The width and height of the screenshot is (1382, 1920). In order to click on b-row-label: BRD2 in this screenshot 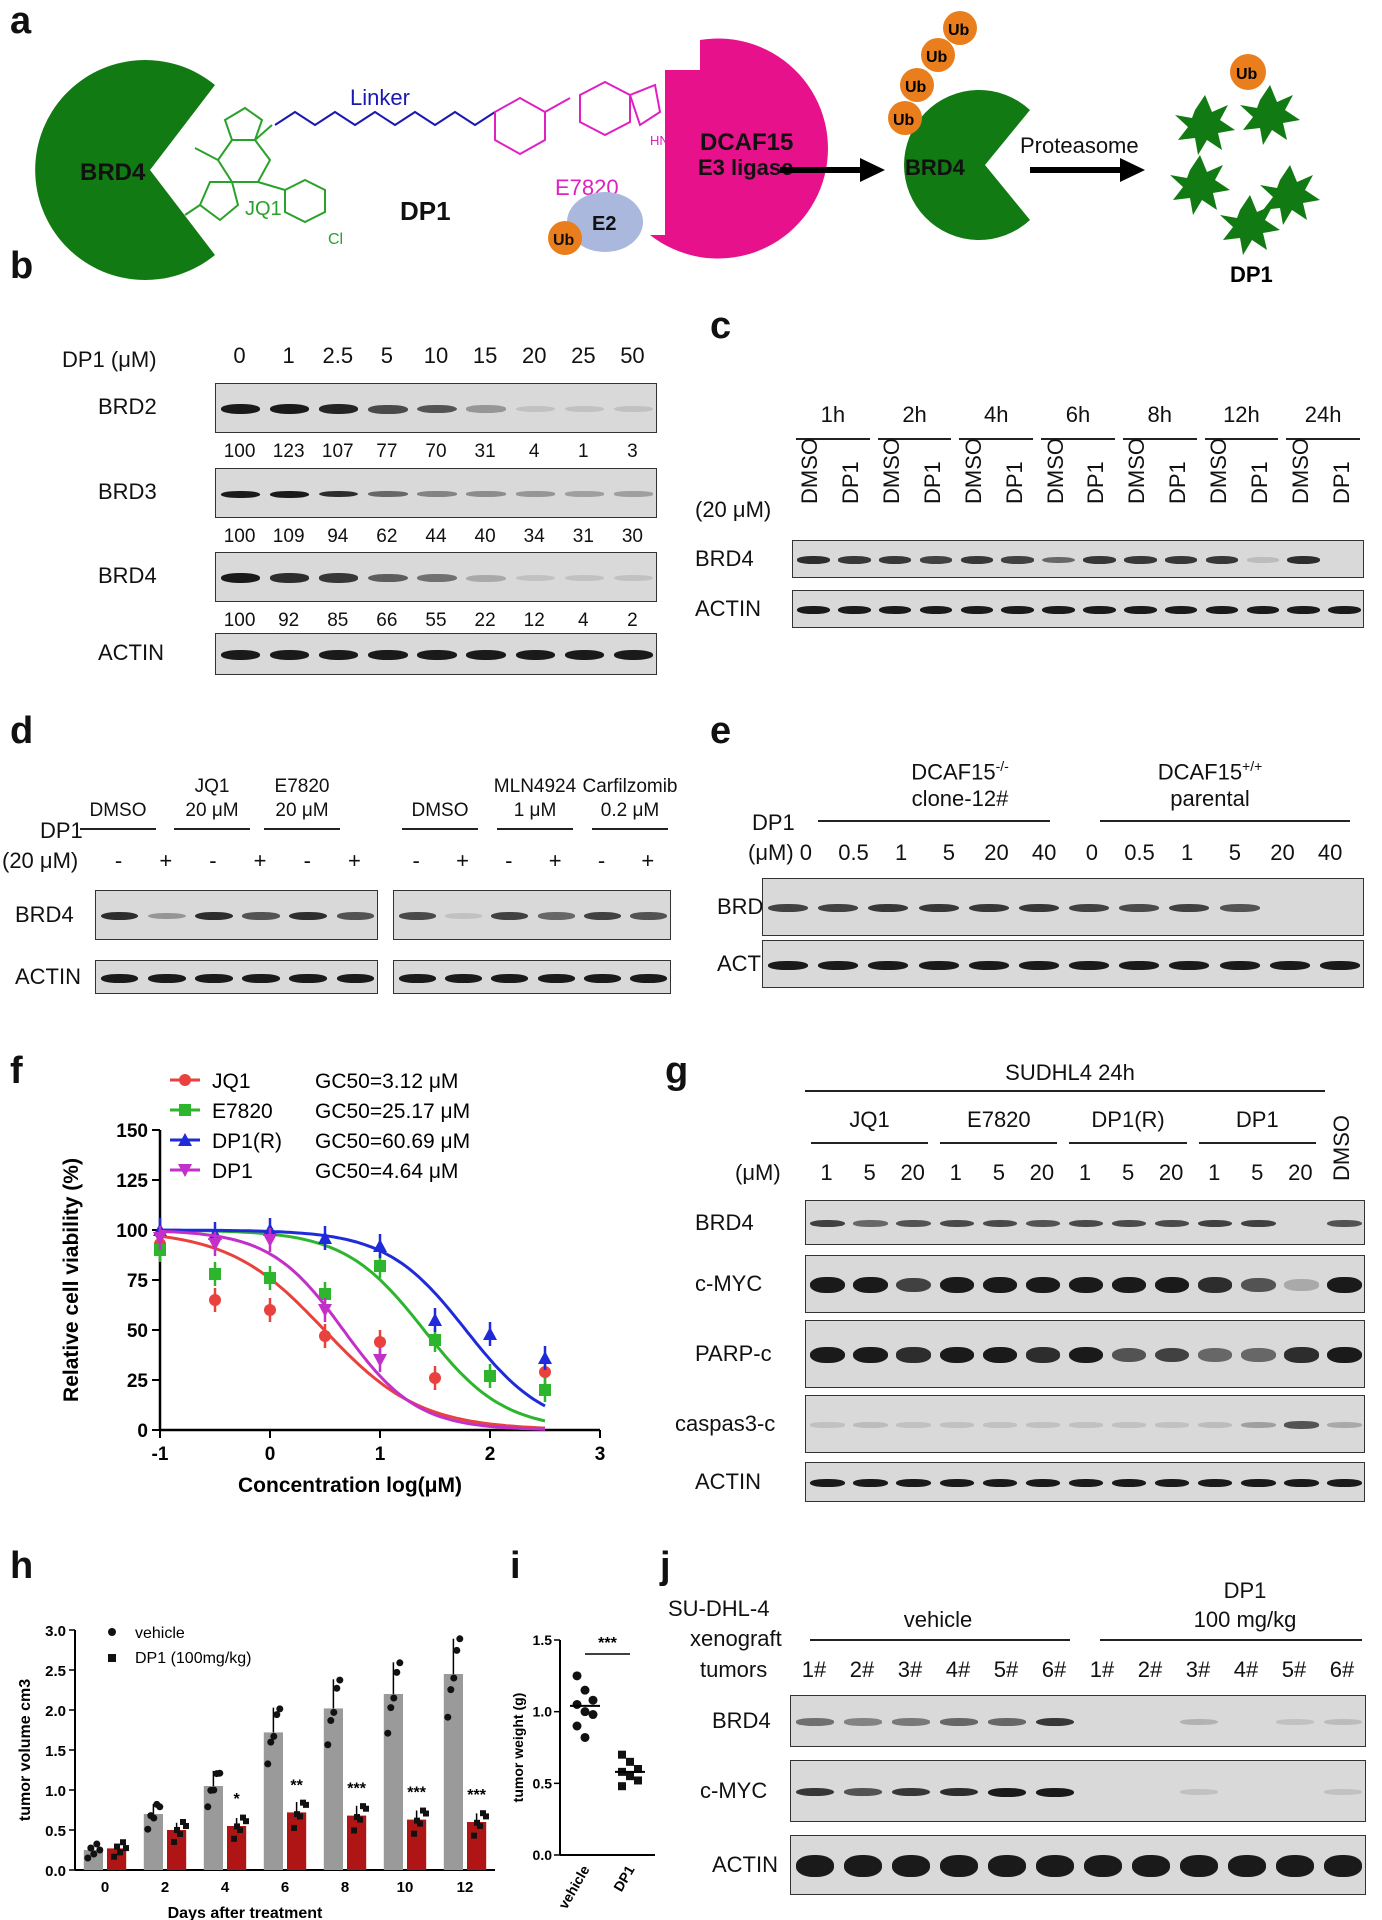, I will do `click(127, 406)`.